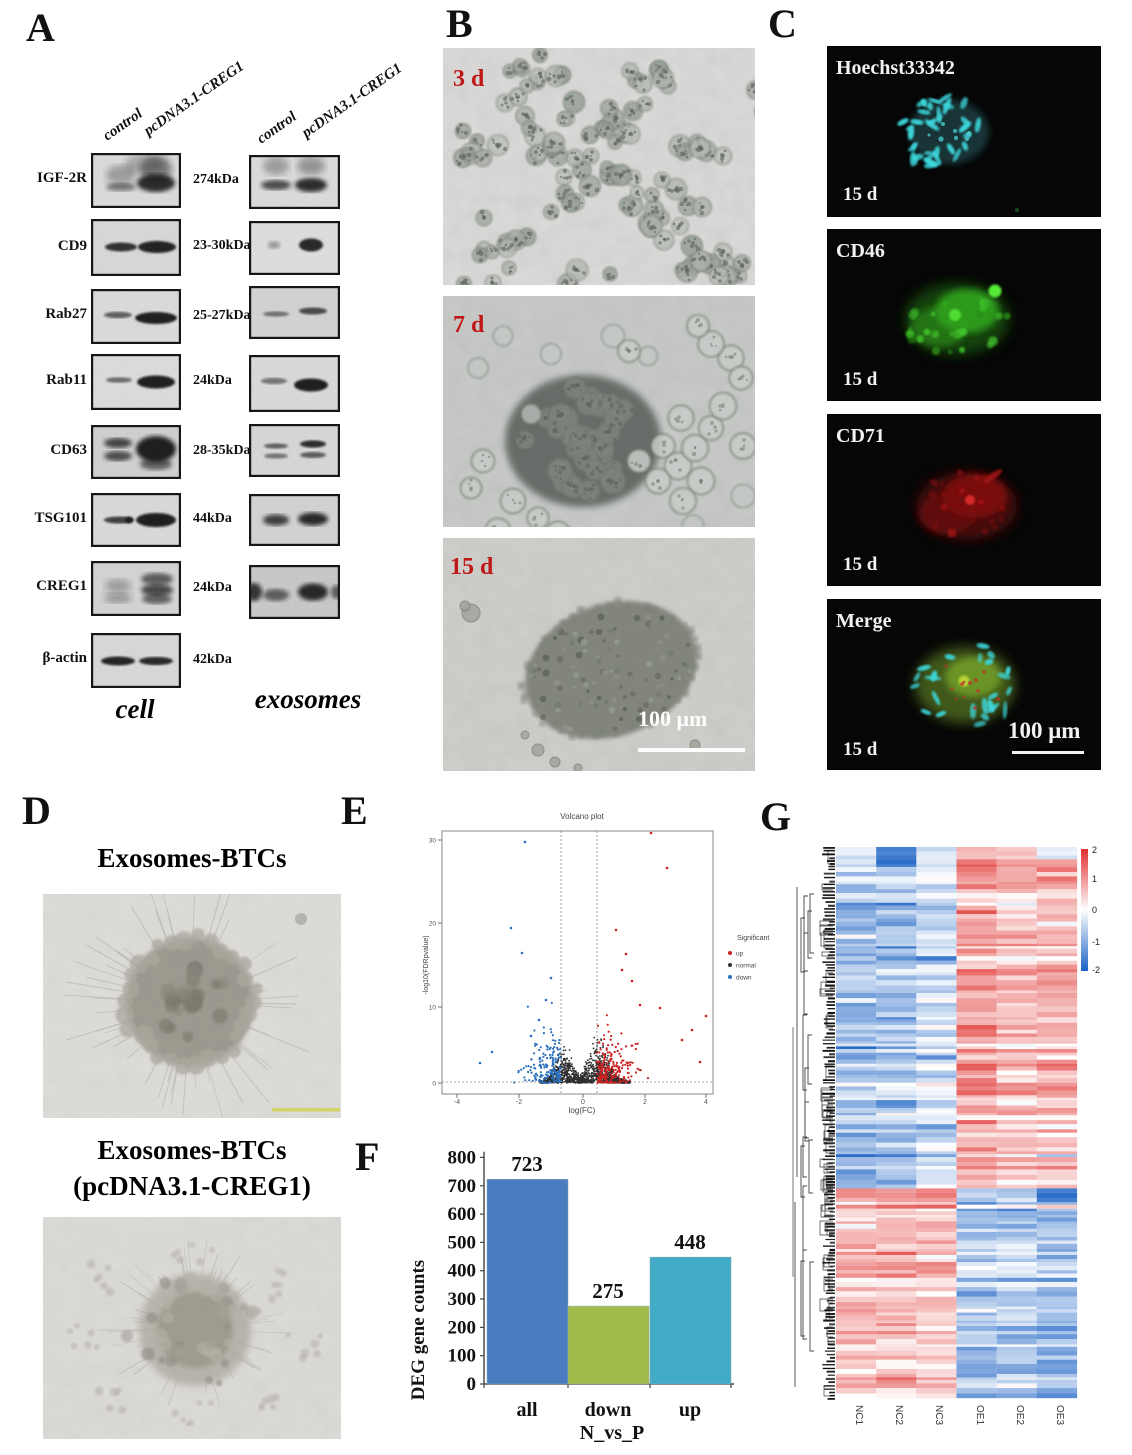  What do you see at coordinates (433, 924) in the screenshot?
I see `svg-text: 20` at bounding box center [433, 924].